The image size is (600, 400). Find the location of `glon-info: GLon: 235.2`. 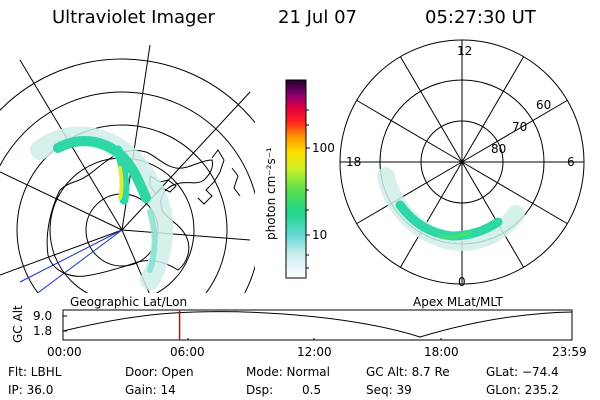

glon-info: GLon: 235.2 is located at coordinates (522, 390).